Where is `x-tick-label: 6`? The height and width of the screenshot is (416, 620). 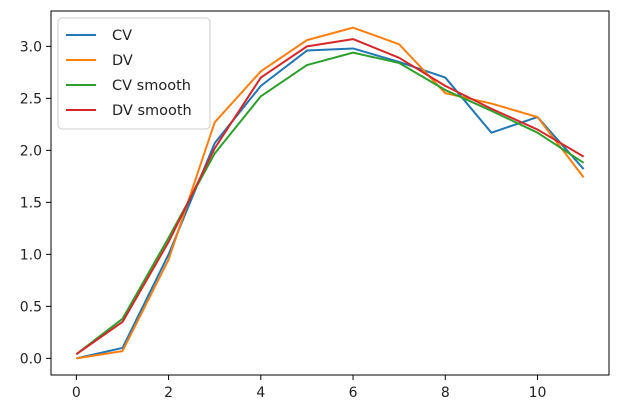 x-tick-label: 6 is located at coordinates (353, 393).